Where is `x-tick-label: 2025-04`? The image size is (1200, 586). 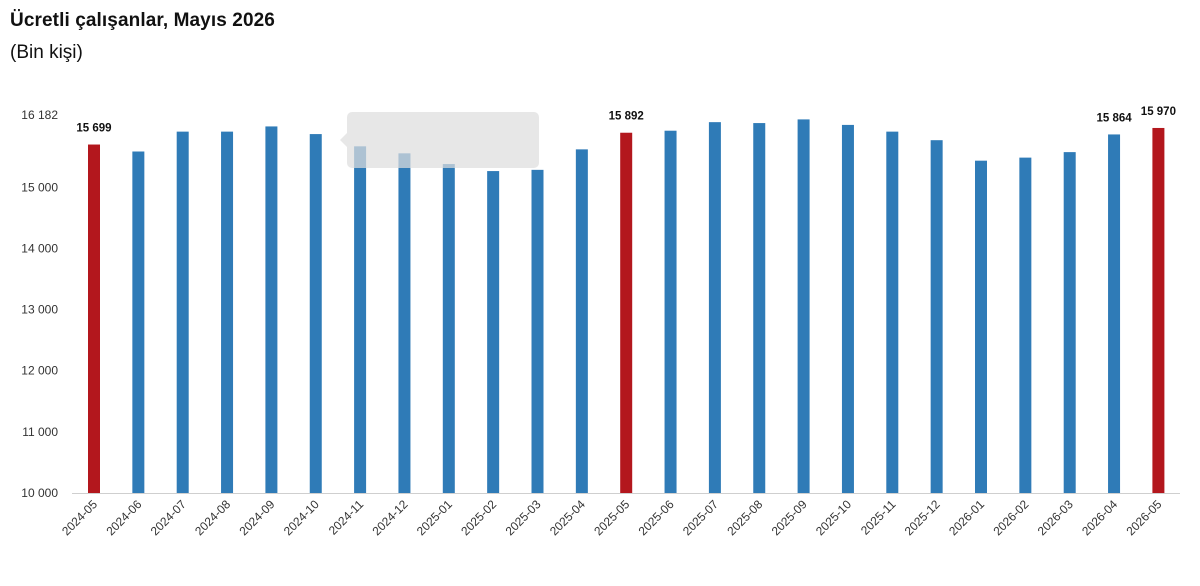
x-tick-label: 2025-04 is located at coordinates (567, 517).